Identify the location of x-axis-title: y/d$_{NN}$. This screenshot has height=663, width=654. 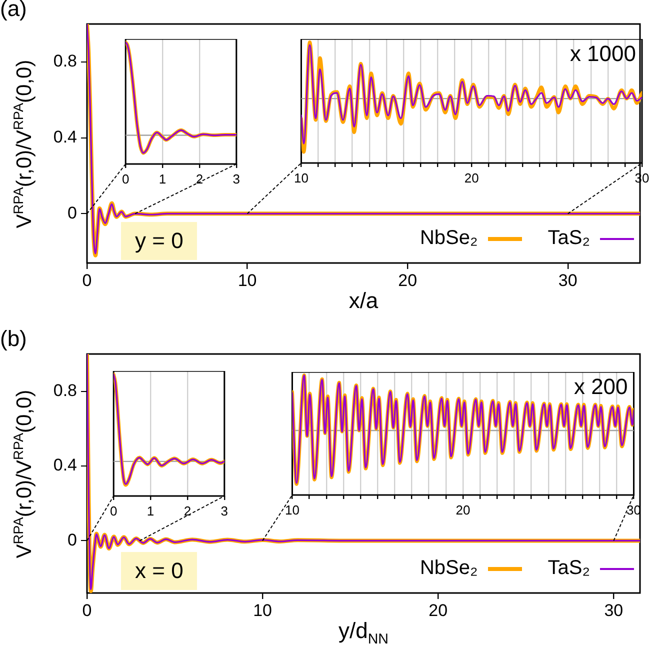
(363, 633).